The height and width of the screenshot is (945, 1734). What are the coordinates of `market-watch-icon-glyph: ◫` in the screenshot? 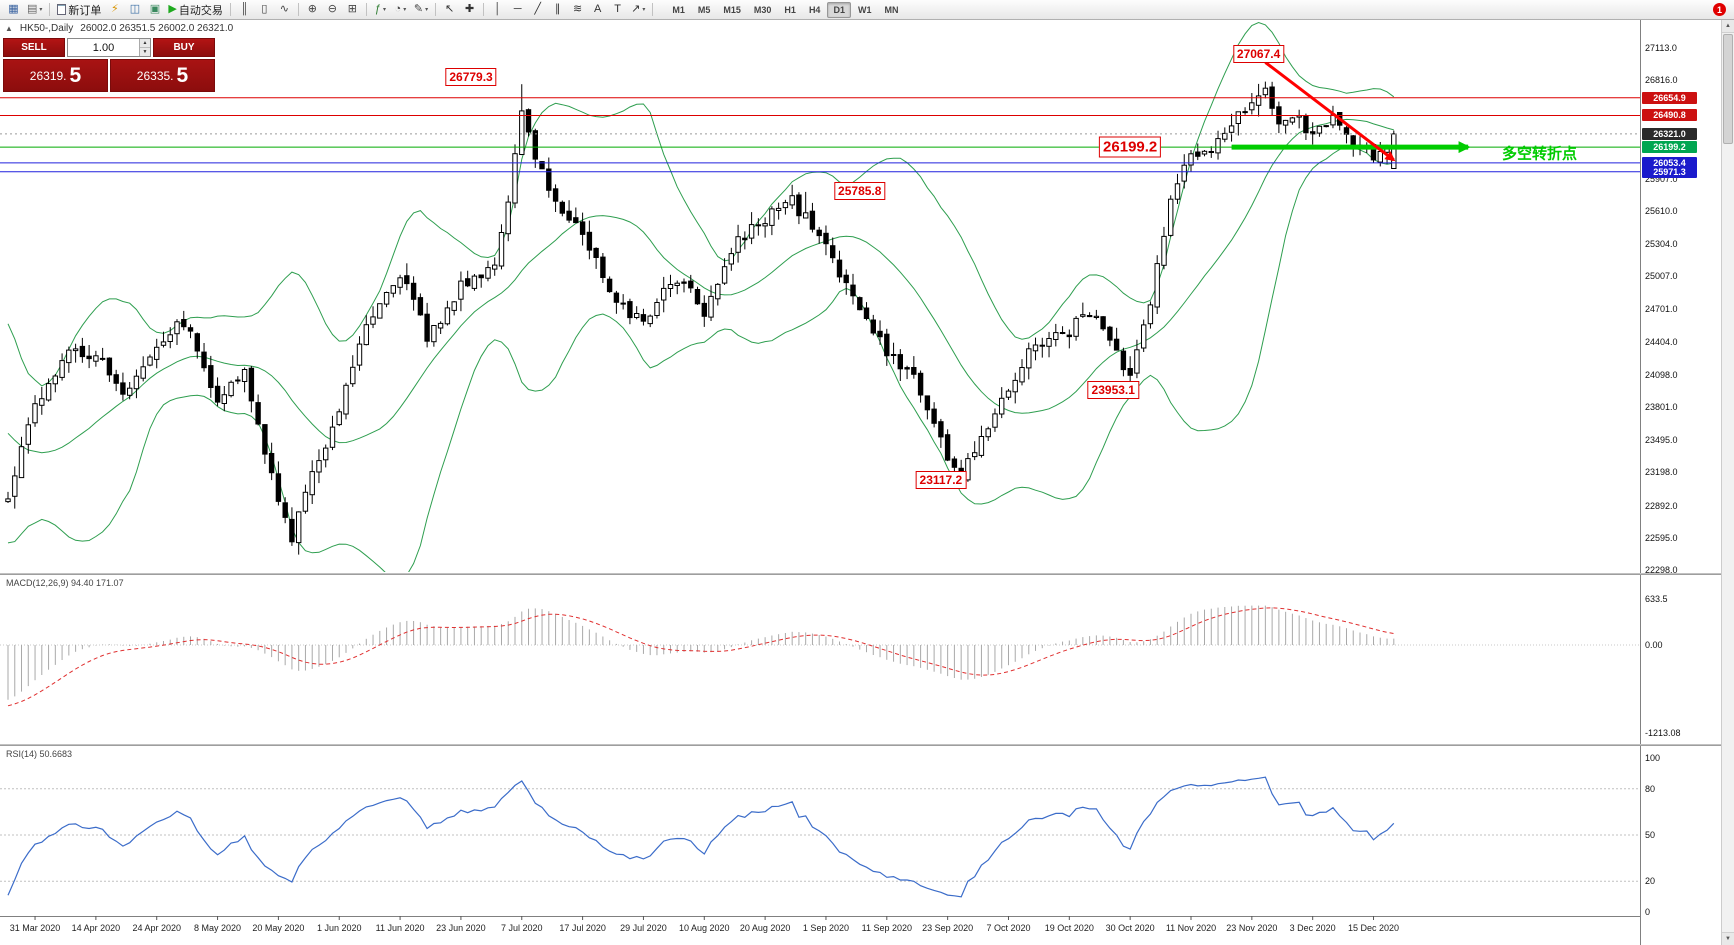 It's located at (135, 9).